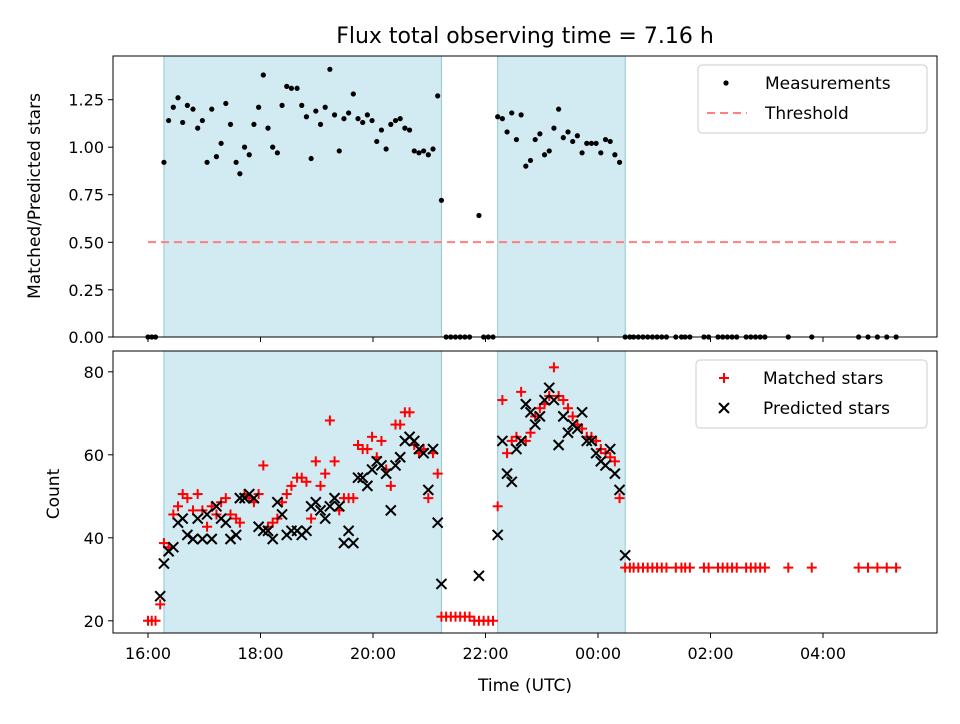  Describe the element at coordinates (148, 653) in the screenshot. I see `x-tick-label: 16:00` at that location.